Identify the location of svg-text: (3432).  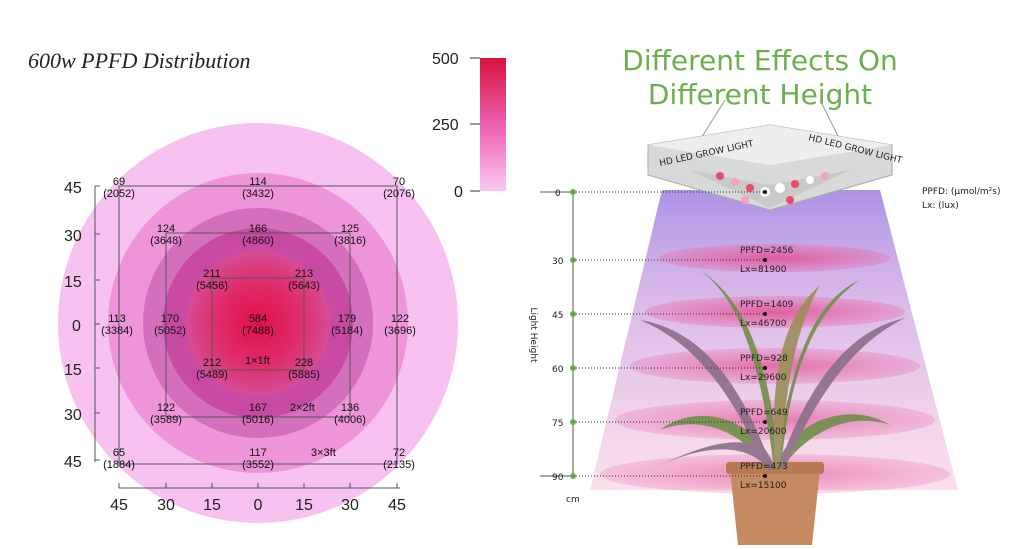
(258, 194).